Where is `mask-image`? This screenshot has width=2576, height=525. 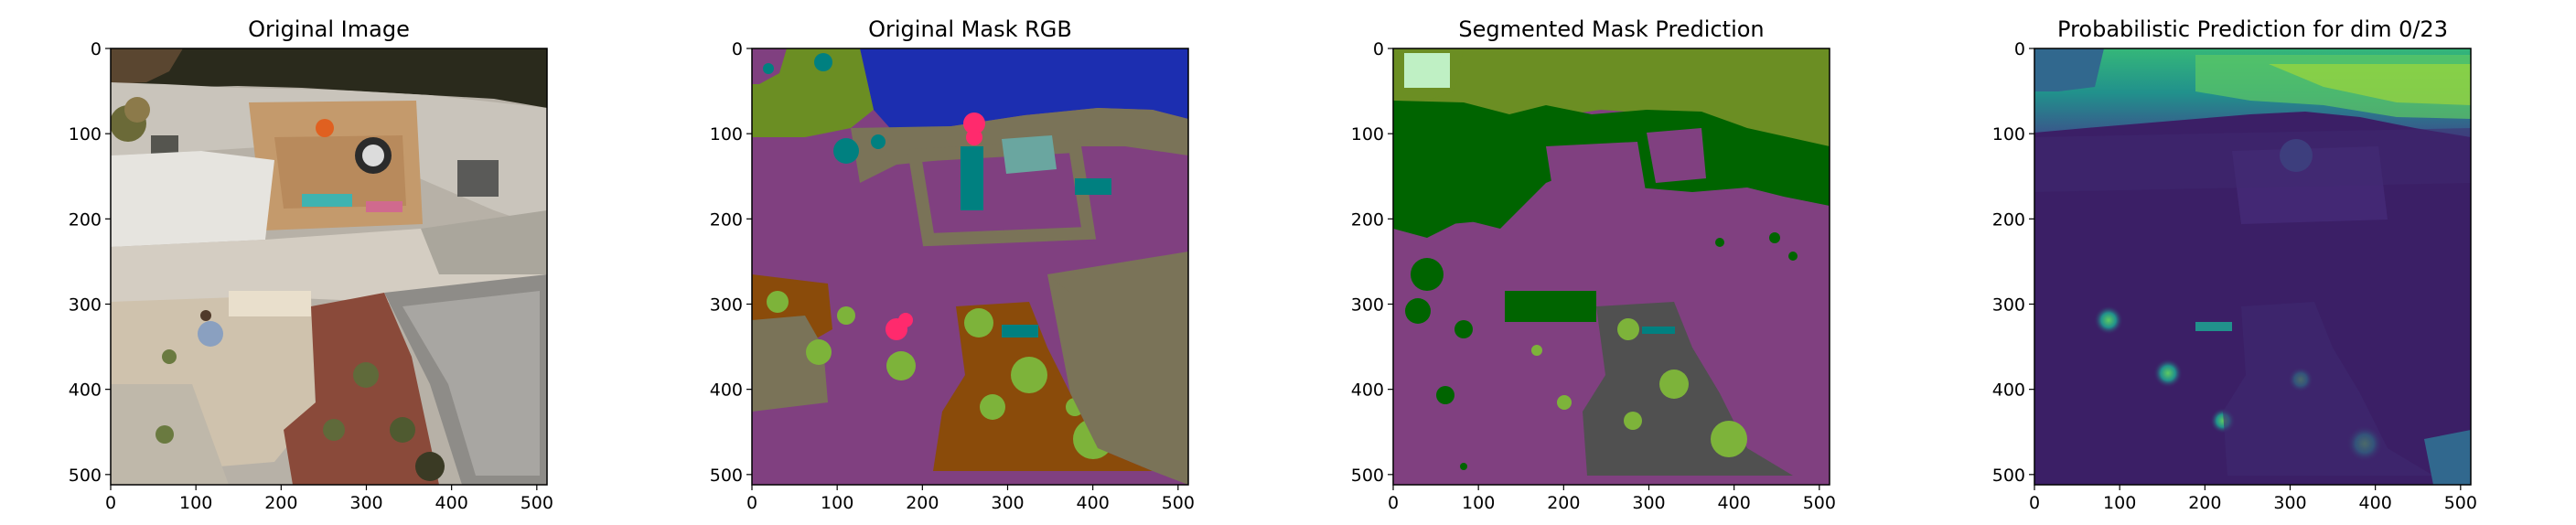 mask-image is located at coordinates (970, 266).